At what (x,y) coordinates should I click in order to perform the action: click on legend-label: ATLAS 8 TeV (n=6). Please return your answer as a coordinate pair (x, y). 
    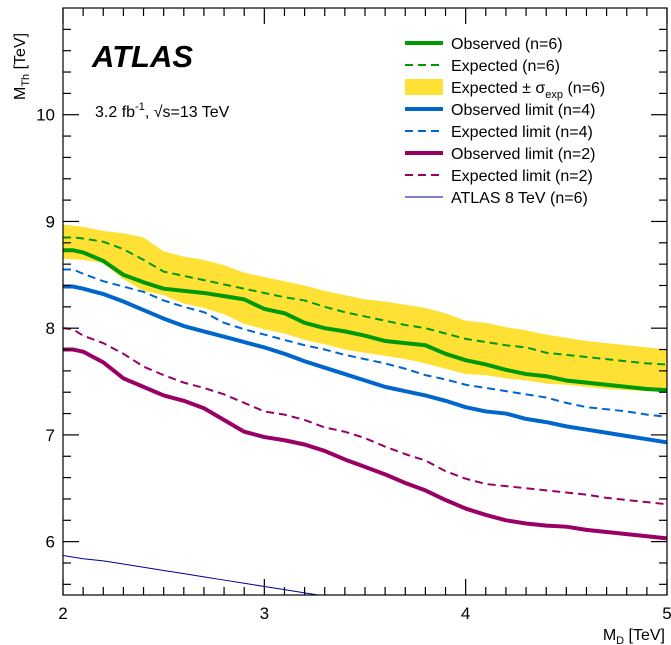
    Looking at the image, I should click on (519, 198).